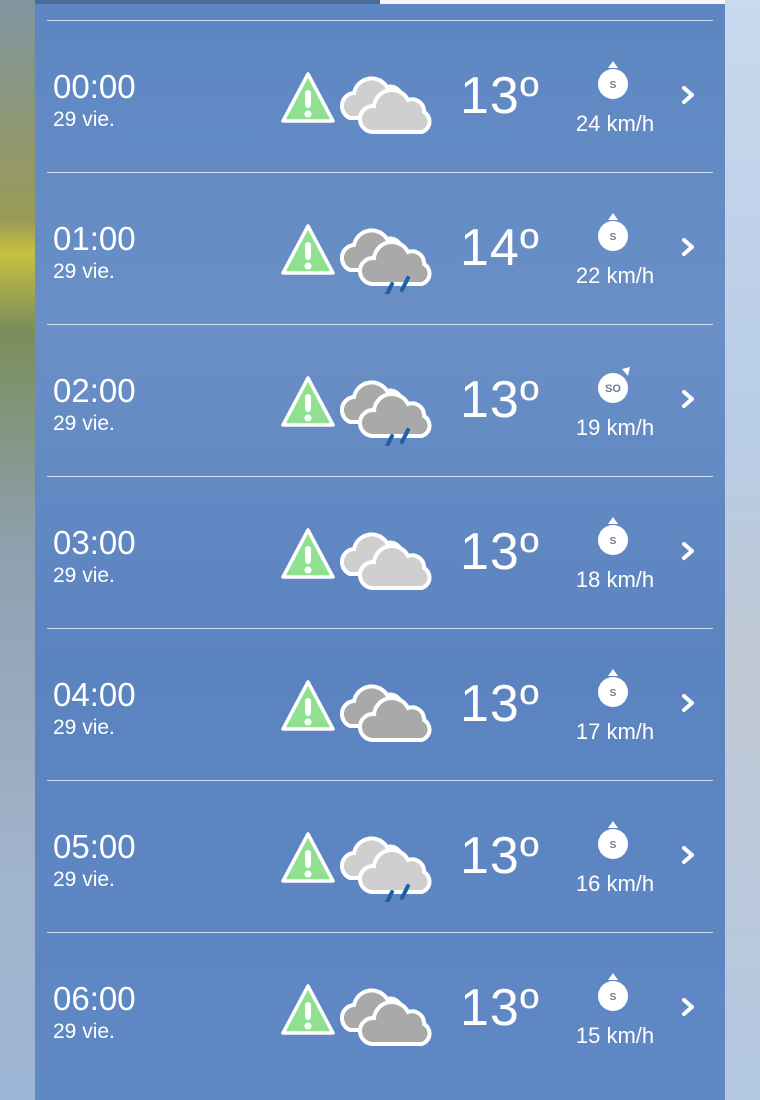  I want to click on wind-speed: 19 km/h, so click(615, 427).